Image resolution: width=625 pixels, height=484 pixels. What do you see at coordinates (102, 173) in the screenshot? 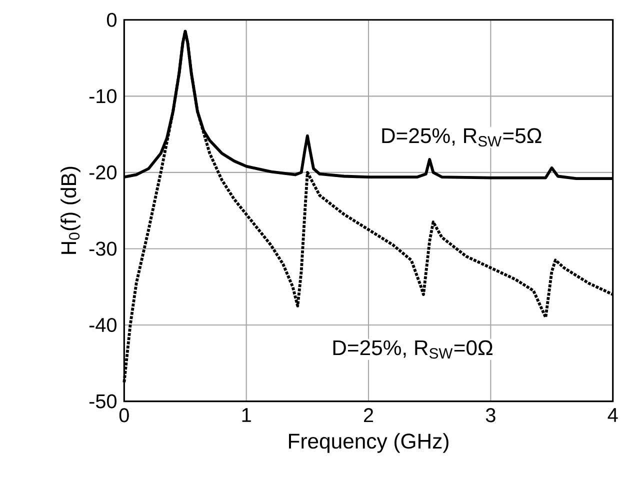
I see `y-tick-label: -20` at bounding box center [102, 173].